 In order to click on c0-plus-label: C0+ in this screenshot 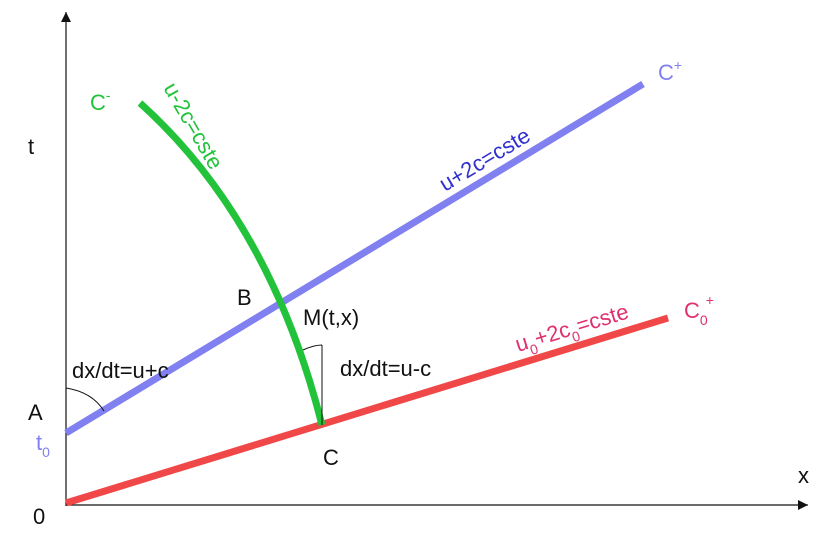, I will do `click(699, 310)`.